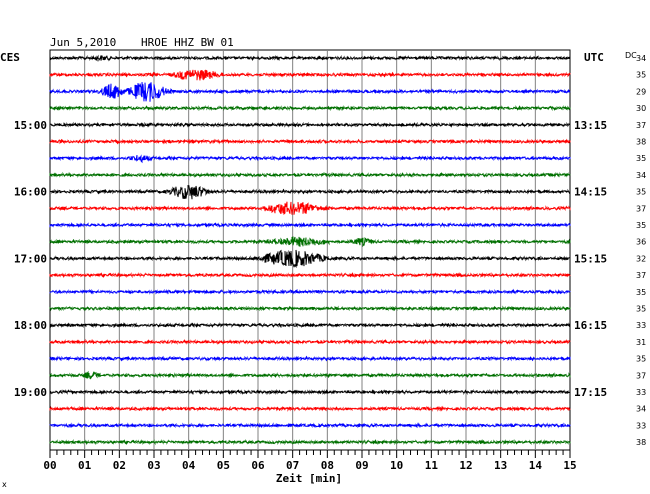  What do you see at coordinates (641, 91) in the screenshot?
I see `dc-value: 29` at bounding box center [641, 91].